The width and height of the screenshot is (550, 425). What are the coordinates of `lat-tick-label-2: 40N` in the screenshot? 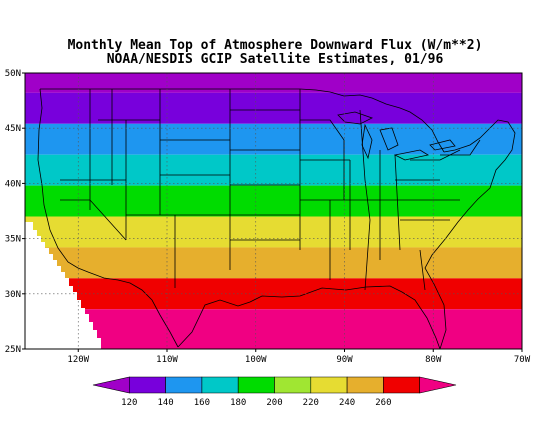 It's located at (13, 184).